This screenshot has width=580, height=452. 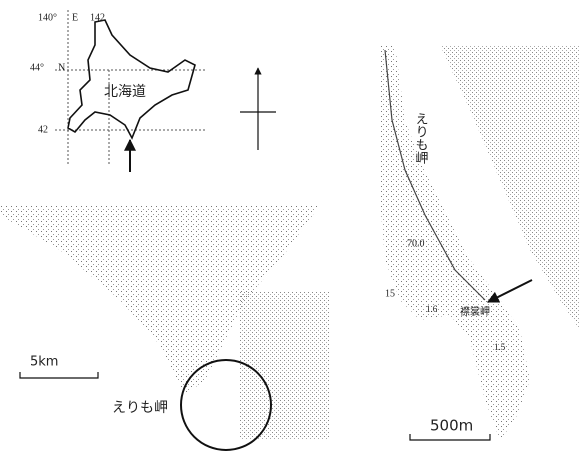 What do you see at coordinates (75, 17) in the screenshot?
I see `lon-dir: E` at bounding box center [75, 17].